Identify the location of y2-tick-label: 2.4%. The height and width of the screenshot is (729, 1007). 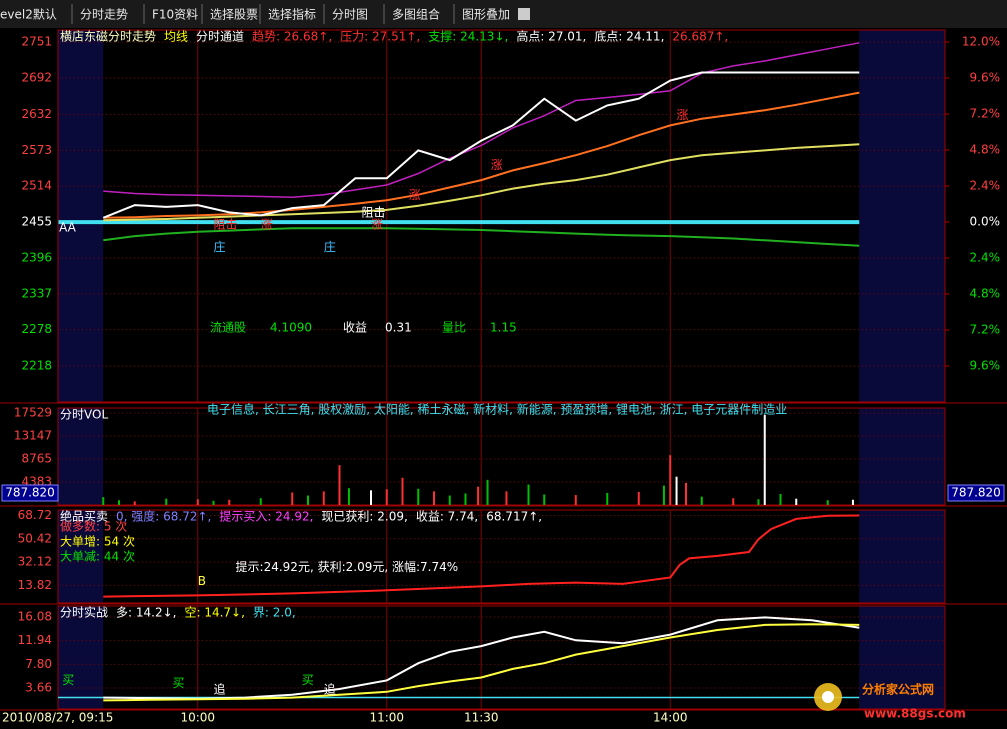
(985, 258).